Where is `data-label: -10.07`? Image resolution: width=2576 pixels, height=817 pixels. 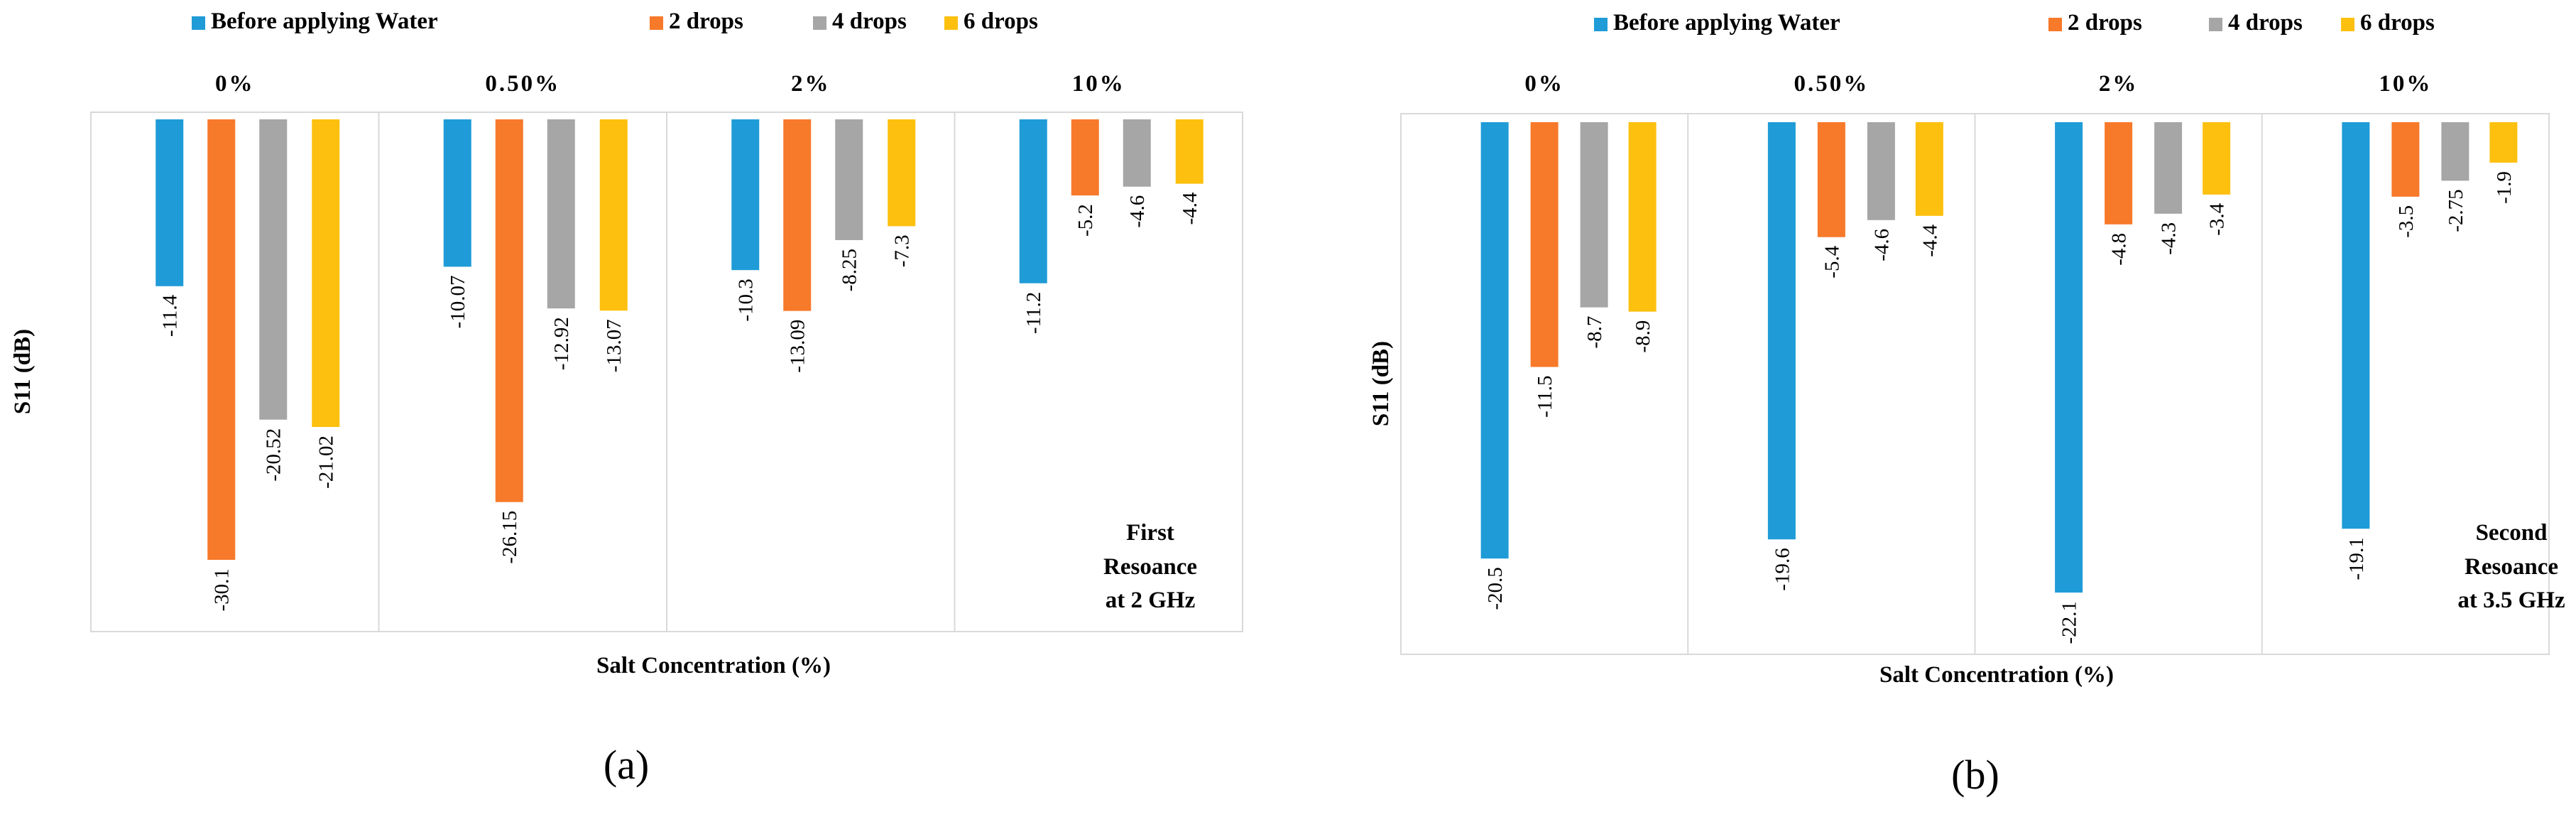
data-label: -10.07 is located at coordinates (458, 301).